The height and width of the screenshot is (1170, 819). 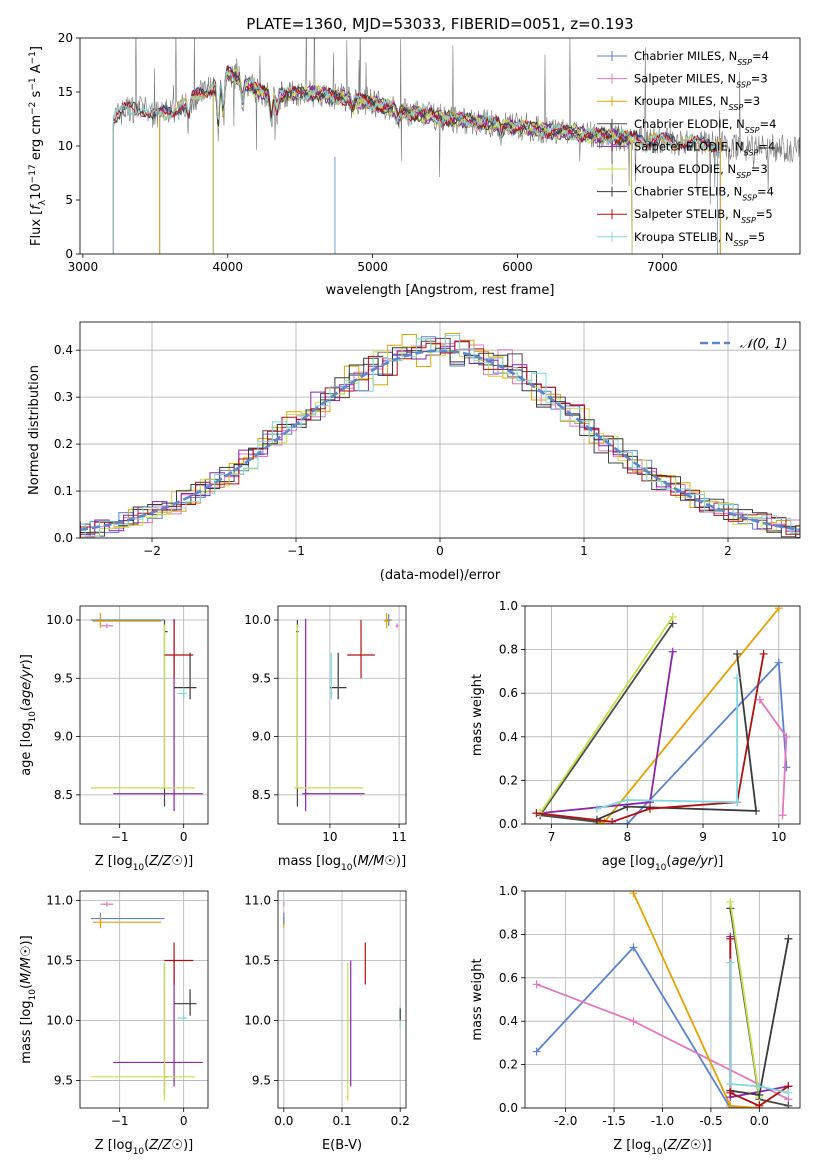 What do you see at coordinates (83, 267) in the screenshot?
I see `x-tick-label: 3000` at bounding box center [83, 267].